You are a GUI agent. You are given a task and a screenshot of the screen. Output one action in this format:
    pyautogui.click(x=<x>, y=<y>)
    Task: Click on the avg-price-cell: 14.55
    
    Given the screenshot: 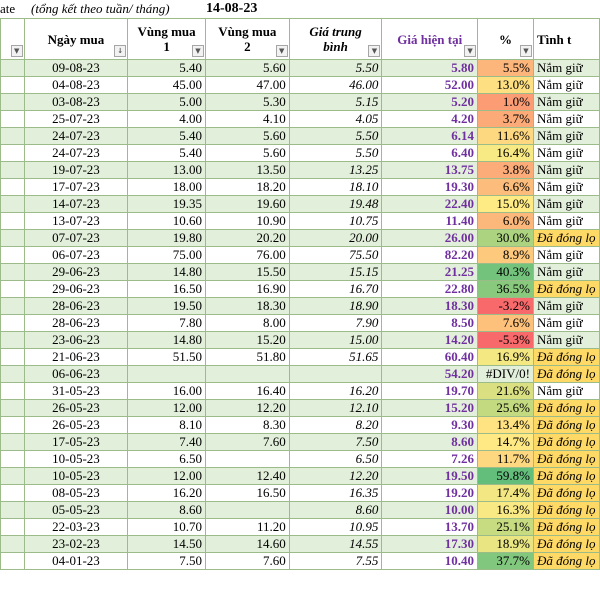 What is the action you would take?
    pyautogui.click(x=335, y=544)
    